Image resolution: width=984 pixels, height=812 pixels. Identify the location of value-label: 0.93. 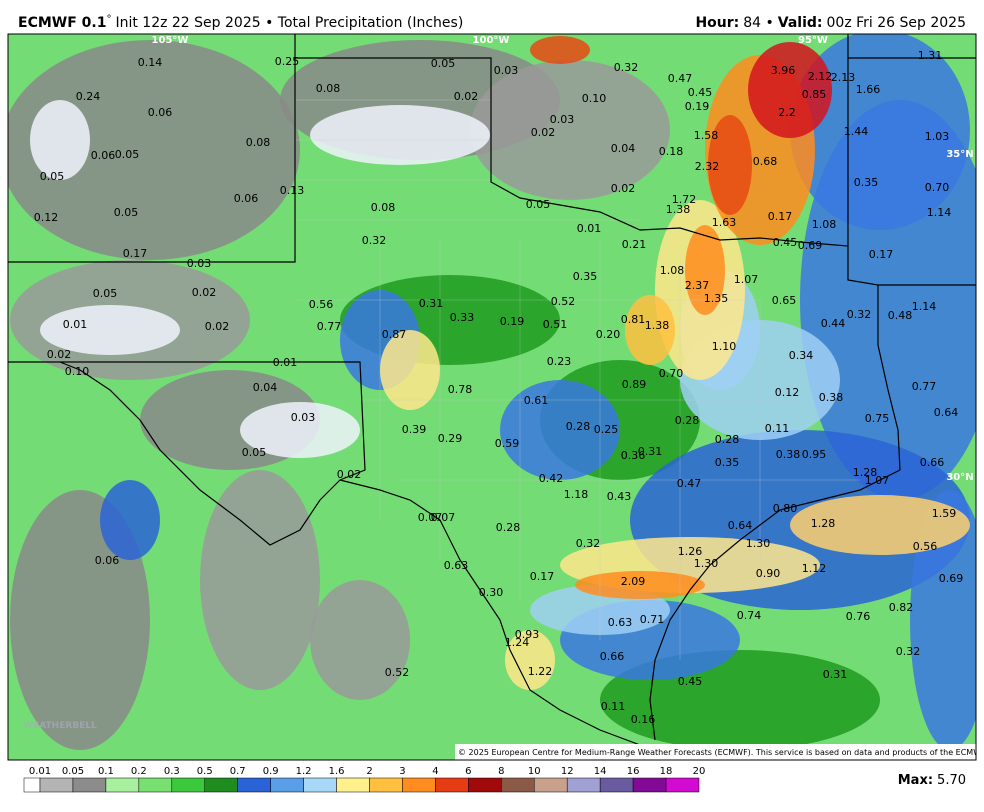
(527, 634).